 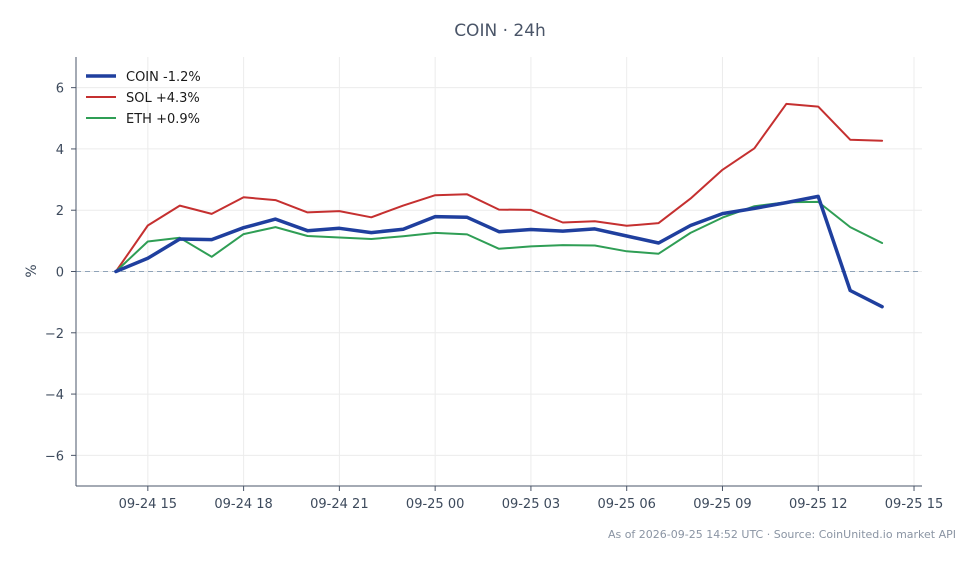 I want to click on x-tick-label: 09-25 03, so click(x=531, y=504).